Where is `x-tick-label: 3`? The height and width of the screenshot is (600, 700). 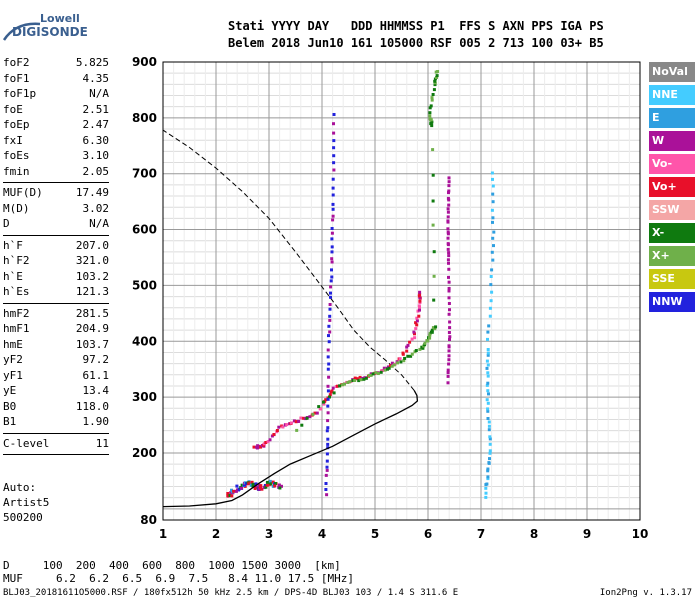 x-tick-label: 3 is located at coordinates (269, 534).